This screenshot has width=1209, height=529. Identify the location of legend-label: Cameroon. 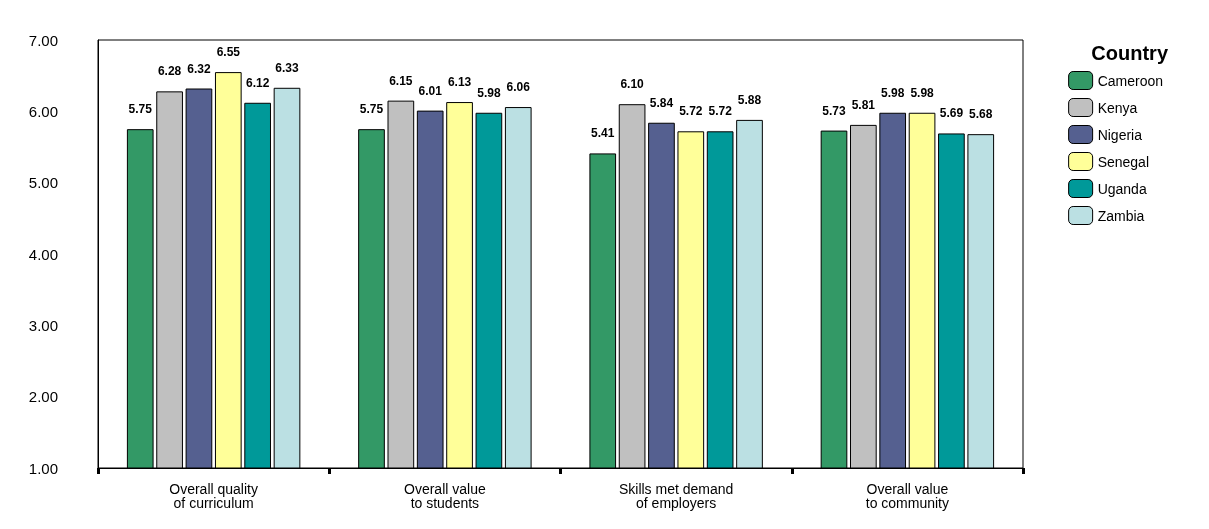
(1130, 80).